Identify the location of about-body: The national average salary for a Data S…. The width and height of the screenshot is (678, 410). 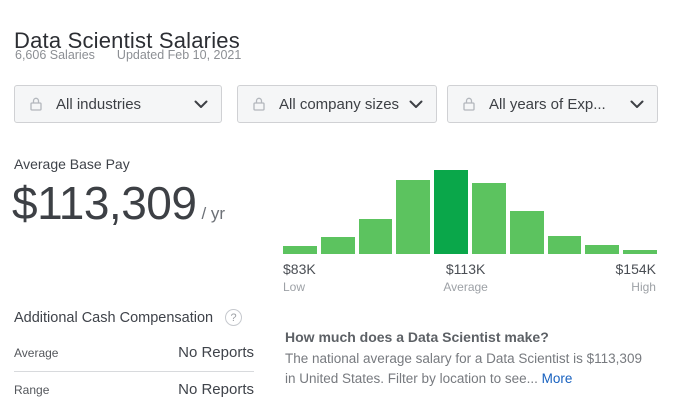
(480, 369).